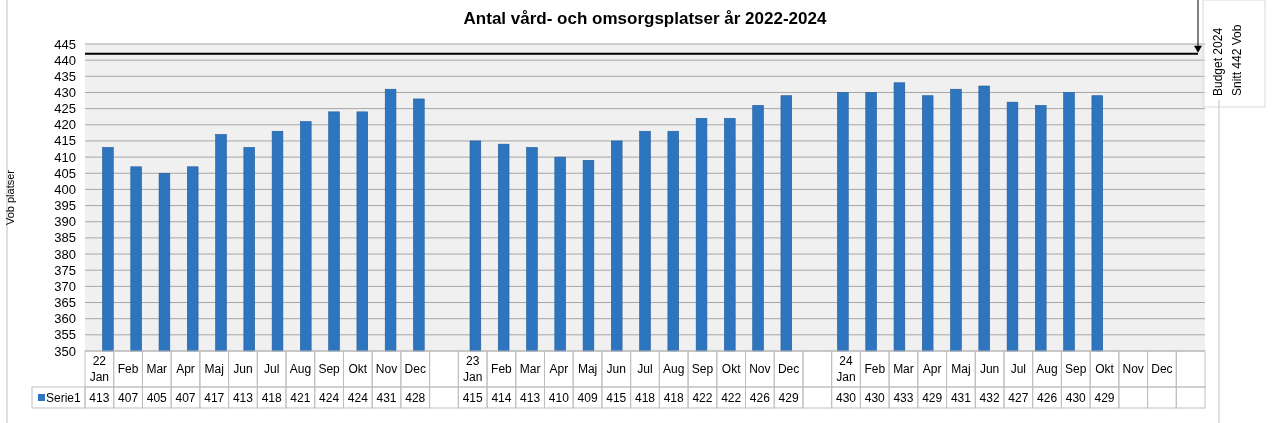 The width and height of the screenshot is (1278, 423). What do you see at coordinates (65, 60) in the screenshot?
I see `y-tick-label: 440` at bounding box center [65, 60].